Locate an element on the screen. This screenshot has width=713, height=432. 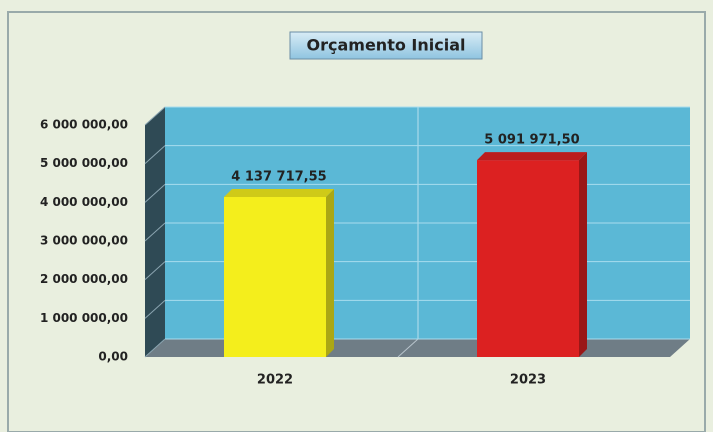
y-tick-label: 1 000 000,00 is located at coordinates (84, 318).